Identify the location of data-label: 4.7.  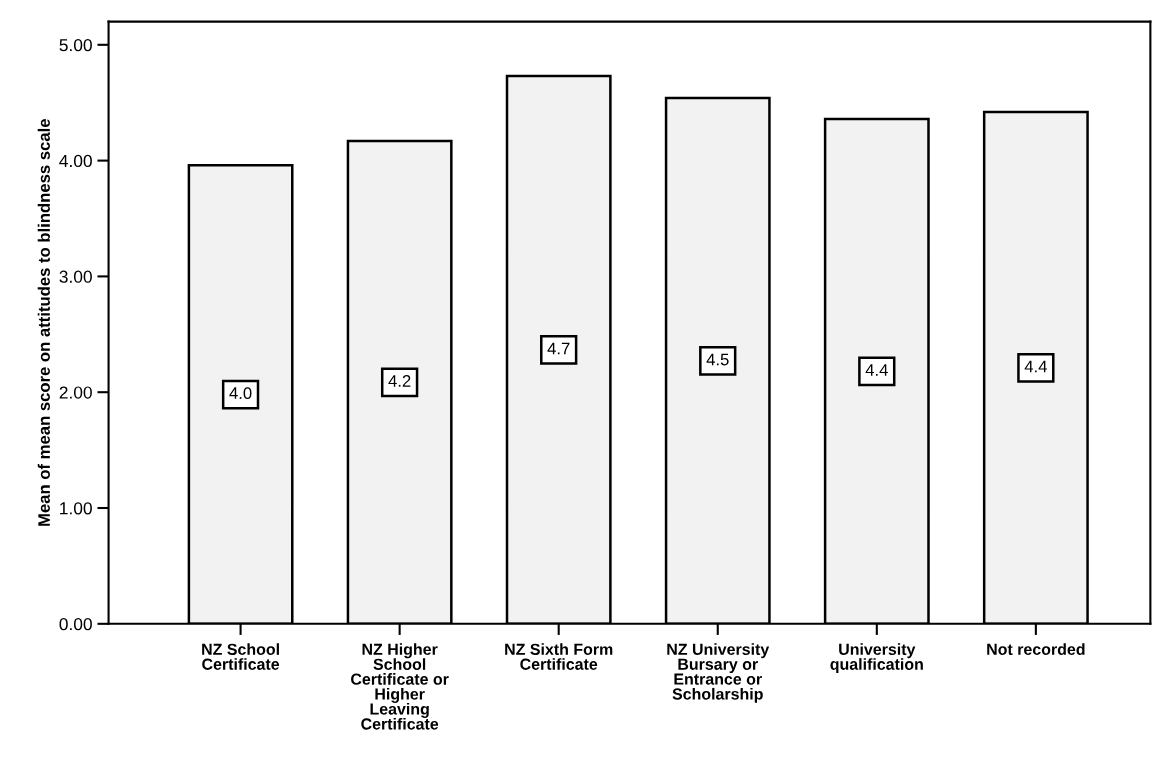
(558, 348).